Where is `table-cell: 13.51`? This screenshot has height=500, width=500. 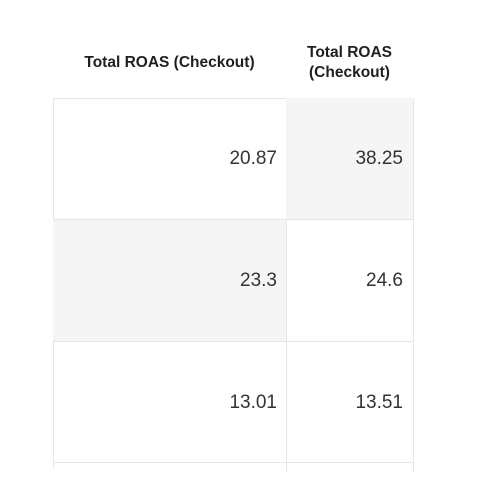 table-cell: 13.51 is located at coordinates (379, 402).